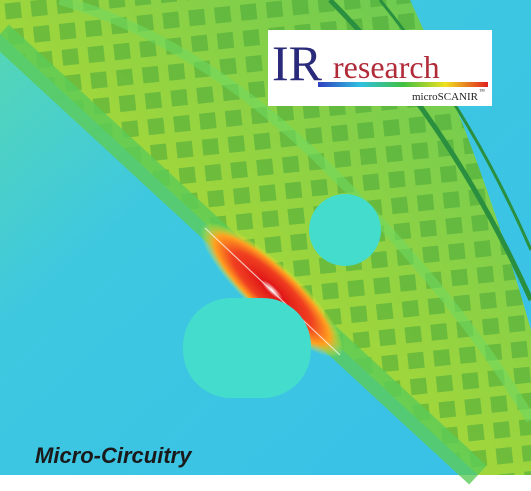 This screenshot has width=531, height=491. What do you see at coordinates (297, 63) in the screenshot?
I see `logo-mark: IR` at bounding box center [297, 63].